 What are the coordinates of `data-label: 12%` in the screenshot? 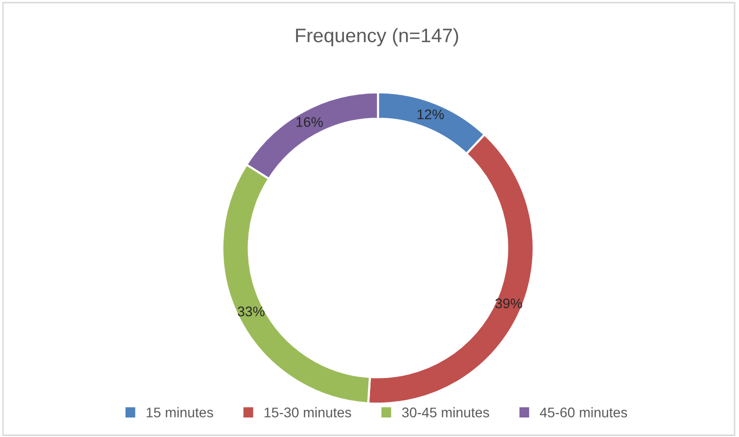 It's located at (431, 114).